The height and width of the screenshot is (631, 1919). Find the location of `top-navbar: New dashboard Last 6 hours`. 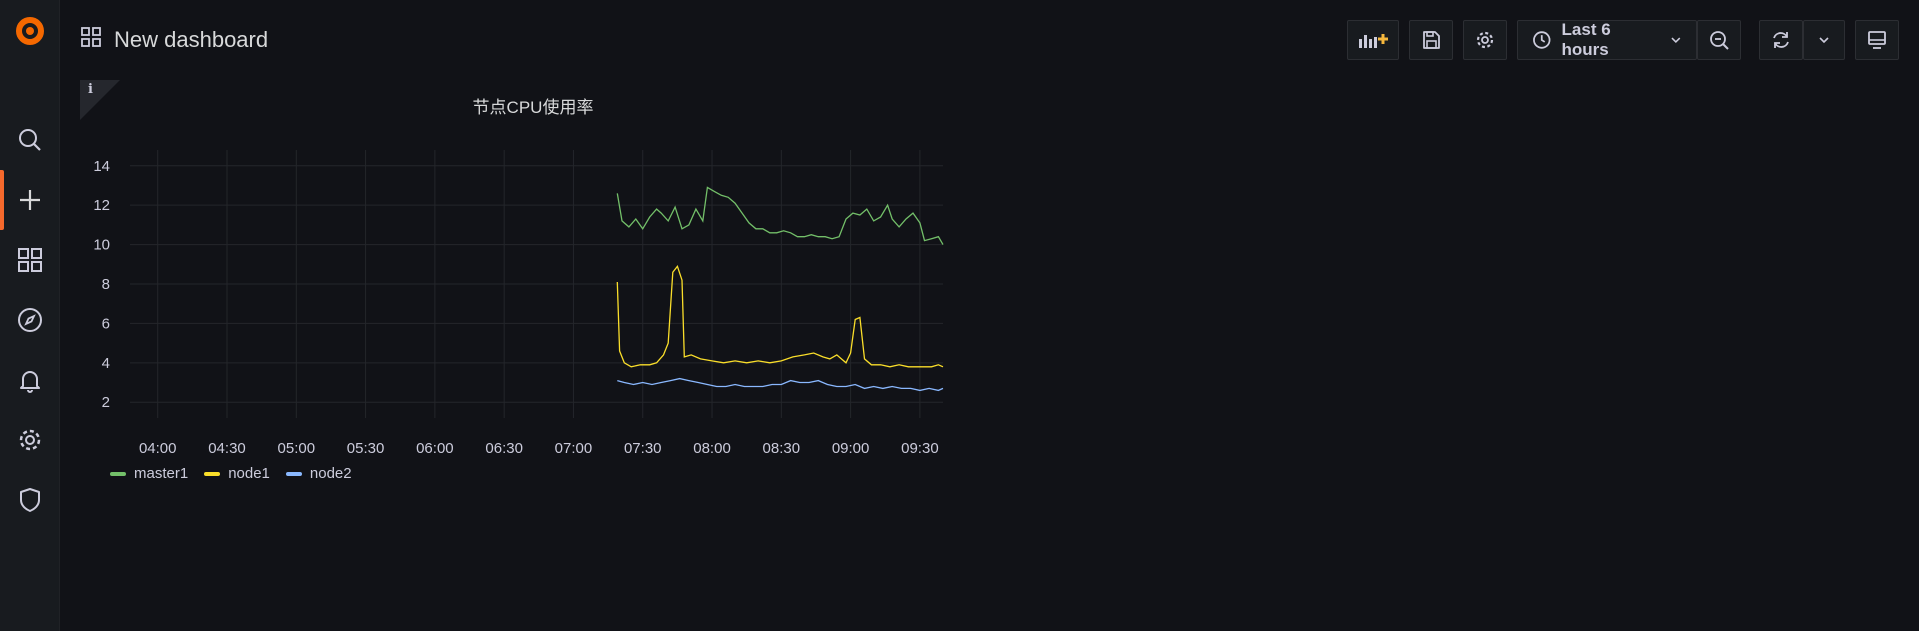

top-navbar: New dashboard Last 6 hours is located at coordinates (989, 40).